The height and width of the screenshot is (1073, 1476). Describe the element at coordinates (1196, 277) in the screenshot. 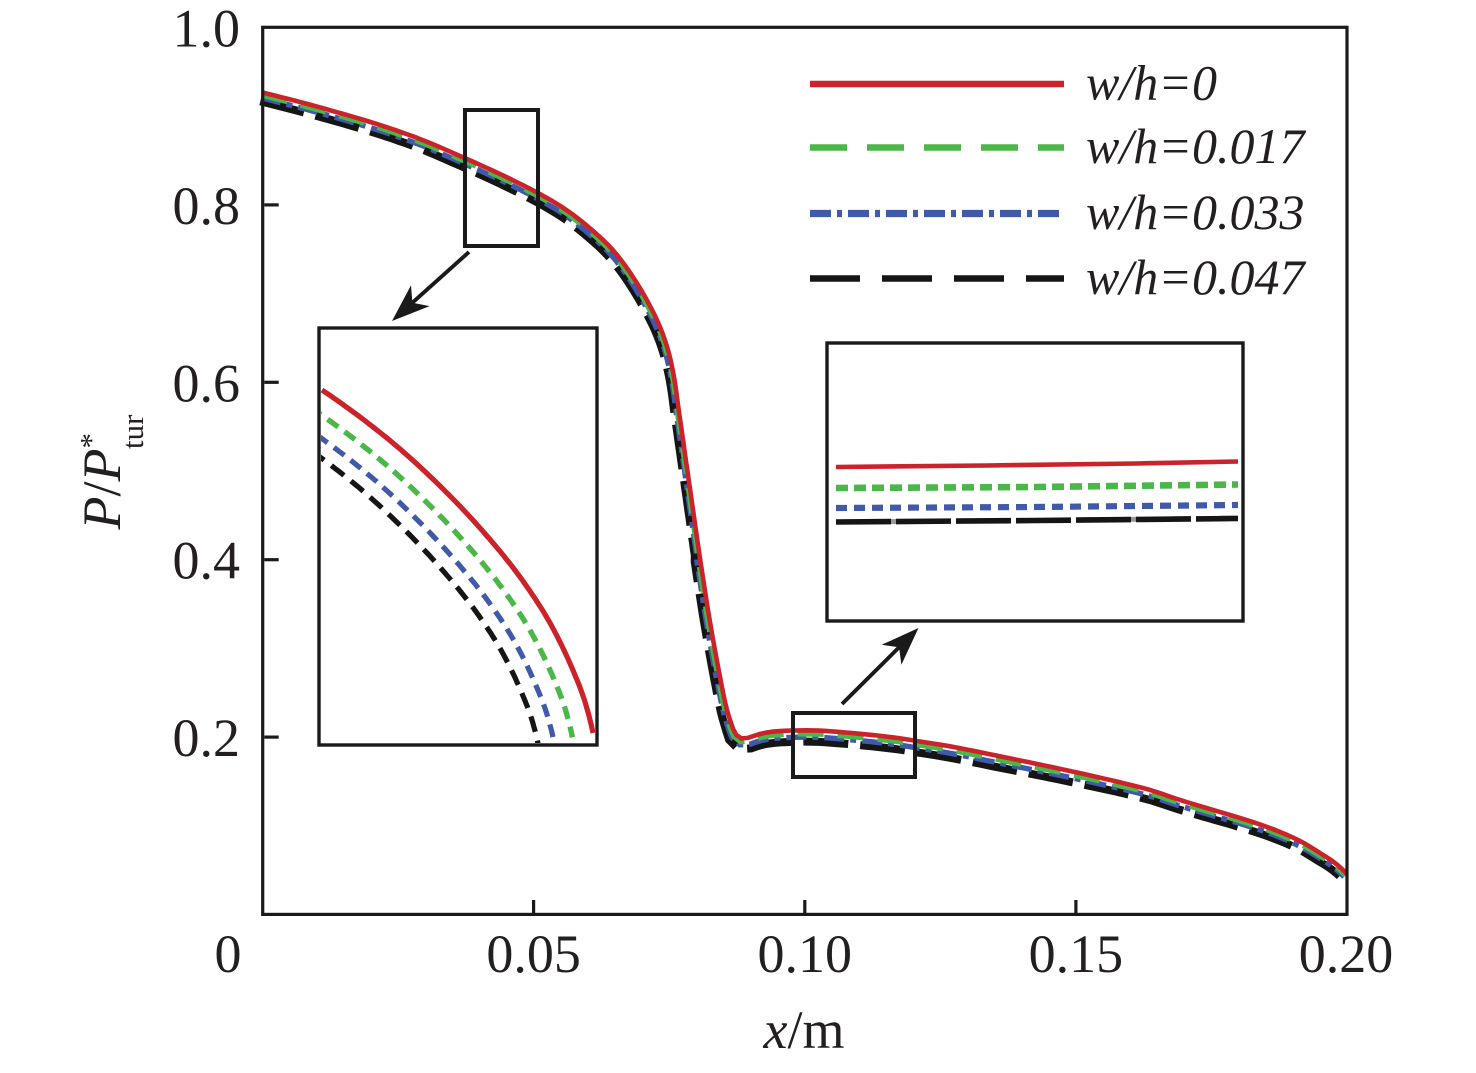

I see `svg-text: w/h=0.047` at that location.